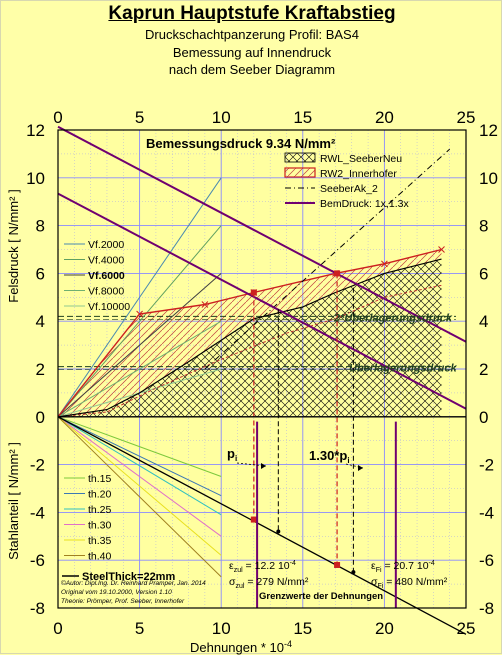 This screenshot has height=655, width=502. What do you see at coordinates (241, 143) in the screenshot?
I see `bemessungsdruck-label: Bemessungsdruck 9.34 N/mm²` at bounding box center [241, 143].